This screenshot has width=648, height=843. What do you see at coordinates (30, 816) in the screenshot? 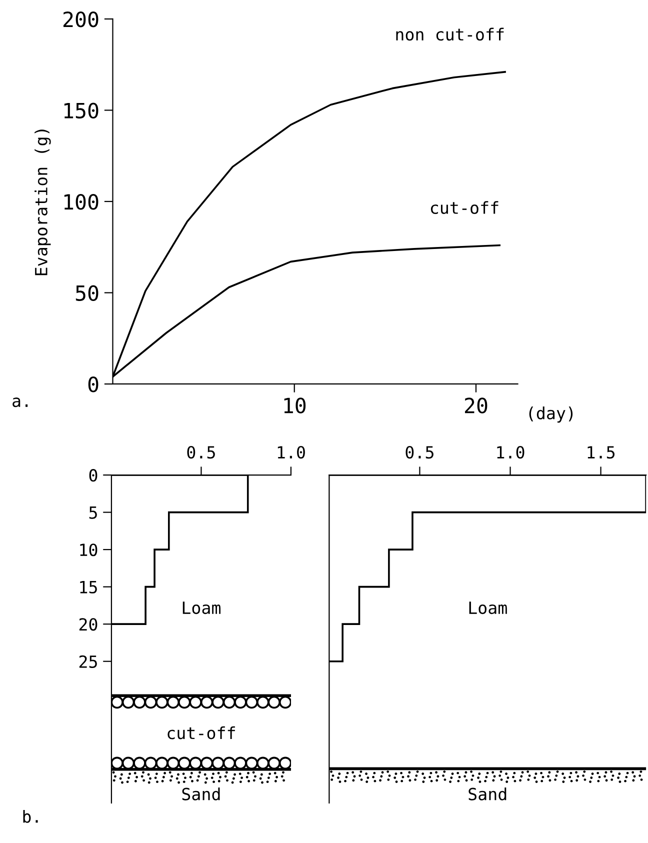
I see `text: b.` at bounding box center [30, 816].